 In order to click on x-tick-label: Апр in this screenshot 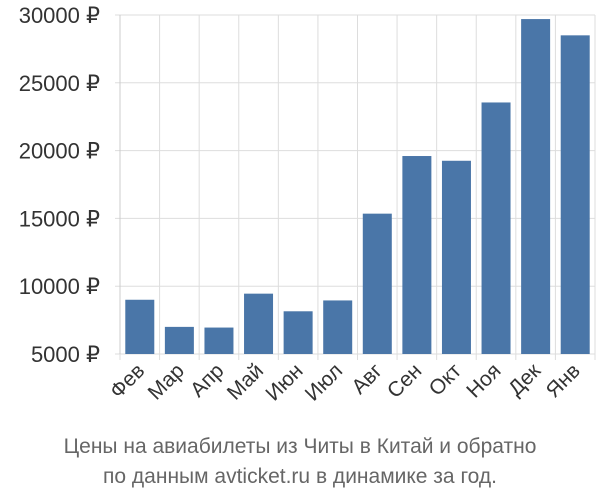, I will do `click(207, 380)`.